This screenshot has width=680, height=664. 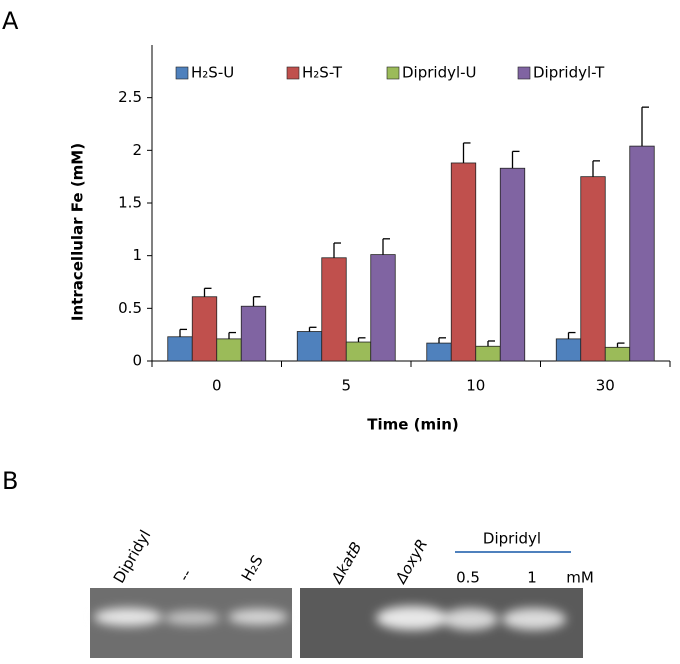 I want to click on lane-label: --, so click(x=185, y=575).